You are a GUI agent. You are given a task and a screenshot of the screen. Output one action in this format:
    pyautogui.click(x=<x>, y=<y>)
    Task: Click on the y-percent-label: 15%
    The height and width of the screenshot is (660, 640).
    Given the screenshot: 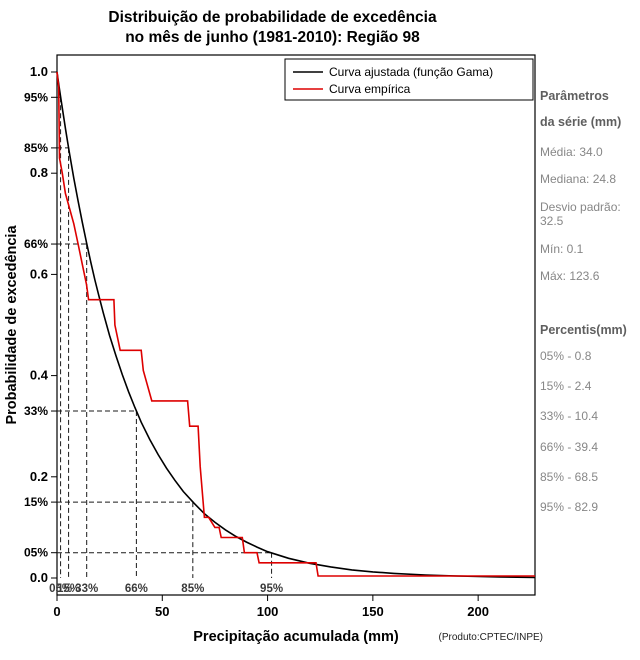 What is the action you would take?
    pyautogui.click(x=36, y=502)
    